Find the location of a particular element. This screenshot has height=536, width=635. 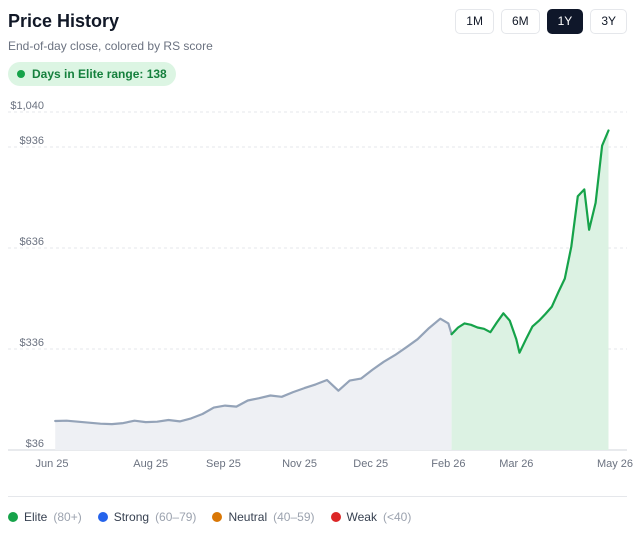

elite-days-badge: Days in Elite range: 138 is located at coordinates (92, 74).